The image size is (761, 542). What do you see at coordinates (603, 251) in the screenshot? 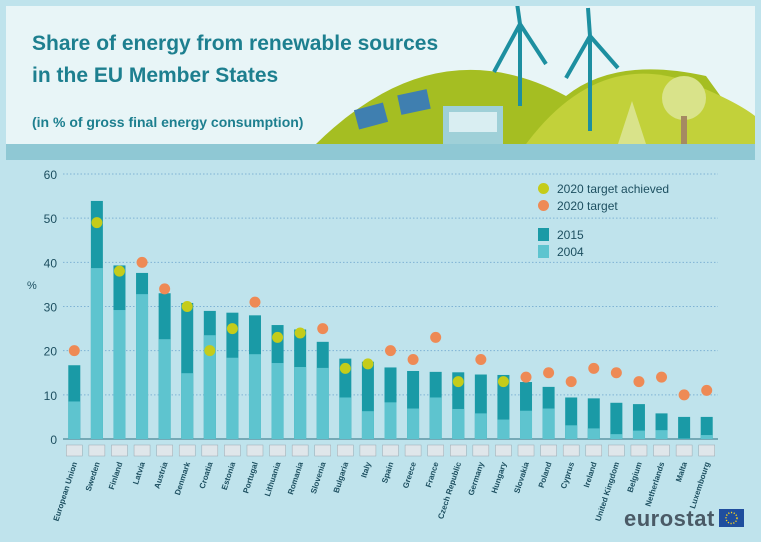
I see `legend-item-2004: 2004` at bounding box center [603, 251].